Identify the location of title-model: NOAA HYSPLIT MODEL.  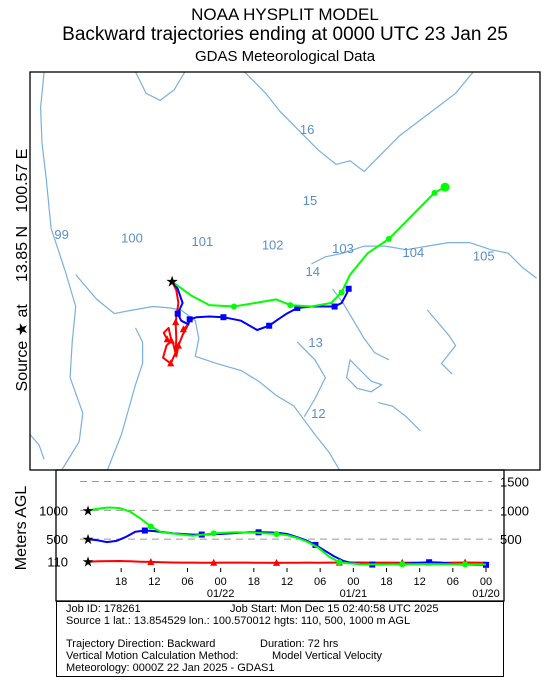
(285, 14).